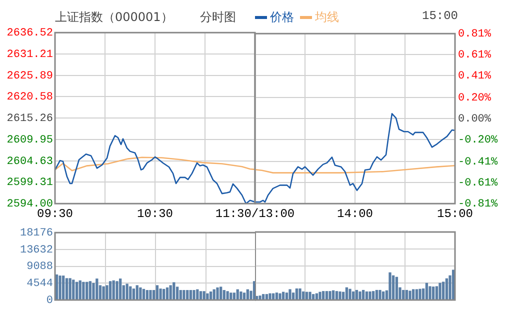 This screenshot has width=505, height=330. I want to click on y2-tick-label: 0.81%, so click(475, 34).